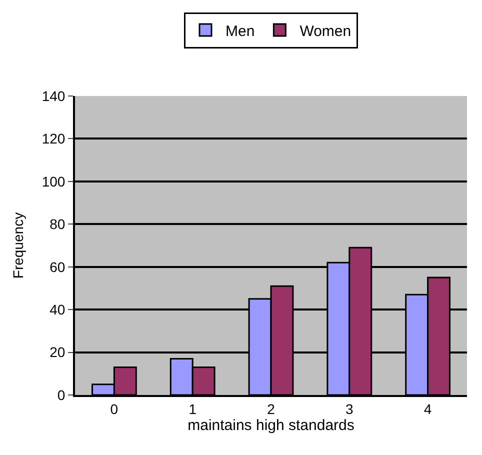 The width and height of the screenshot is (482, 455). What do you see at coordinates (271, 425) in the screenshot?
I see `x-axis-title: maintains high standards` at bounding box center [271, 425].